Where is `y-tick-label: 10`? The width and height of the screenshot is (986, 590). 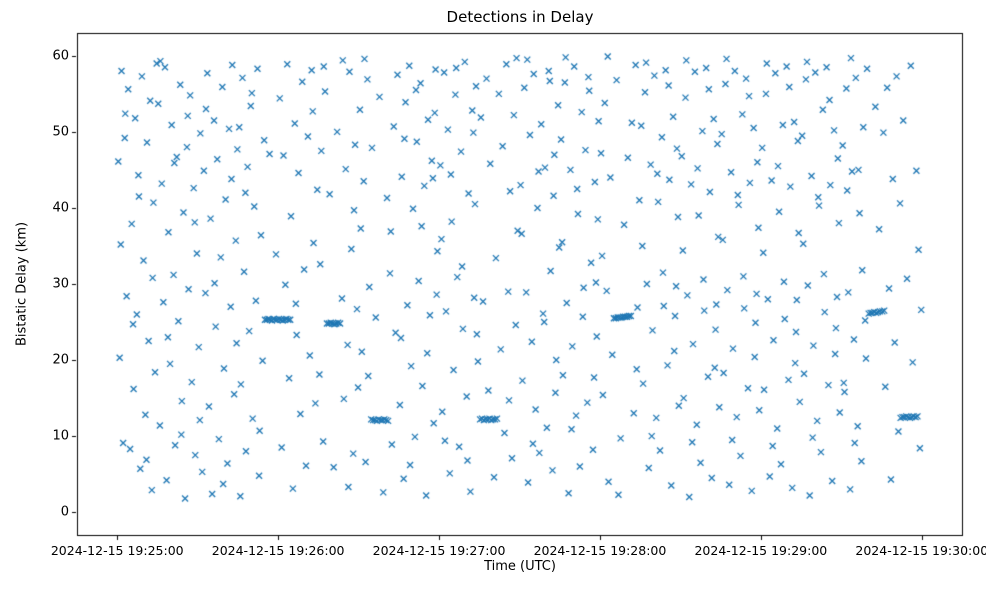
y-tick-label: 10 is located at coordinates (60, 436).